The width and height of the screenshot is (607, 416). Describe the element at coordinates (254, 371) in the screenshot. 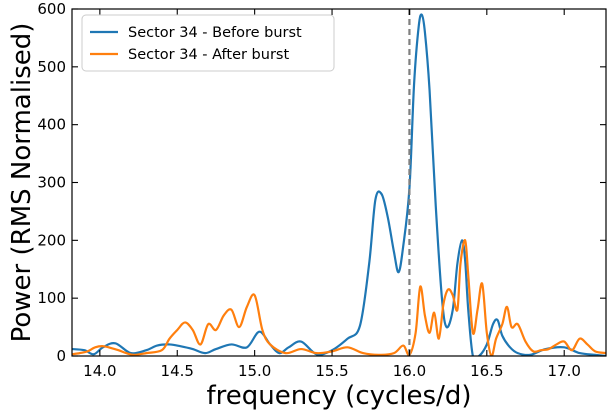

I see `x-tick-label: 15.0` at that location.